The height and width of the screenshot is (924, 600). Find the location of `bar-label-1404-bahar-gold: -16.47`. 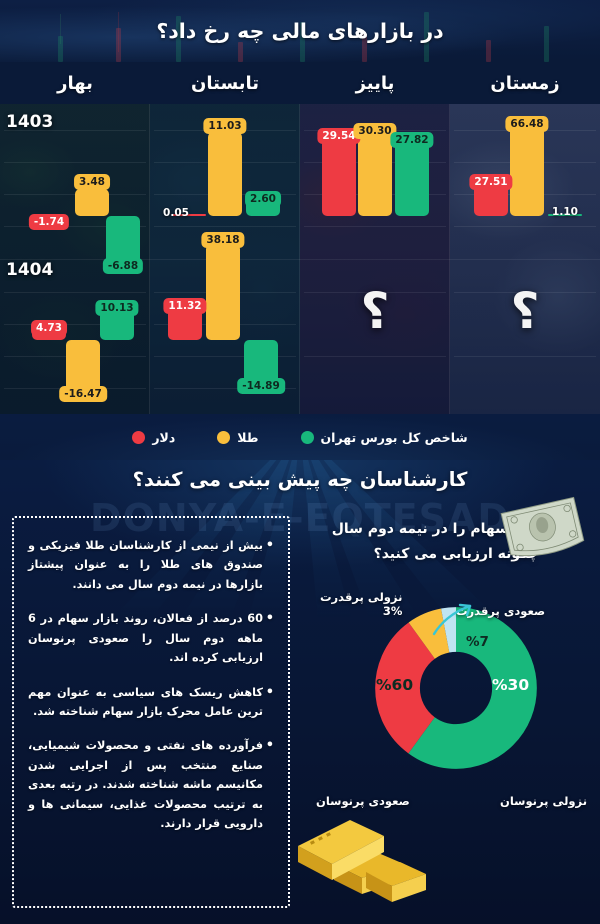

bar-label-1404-bahar-gold: -16.47 is located at coordinates (83, 394).